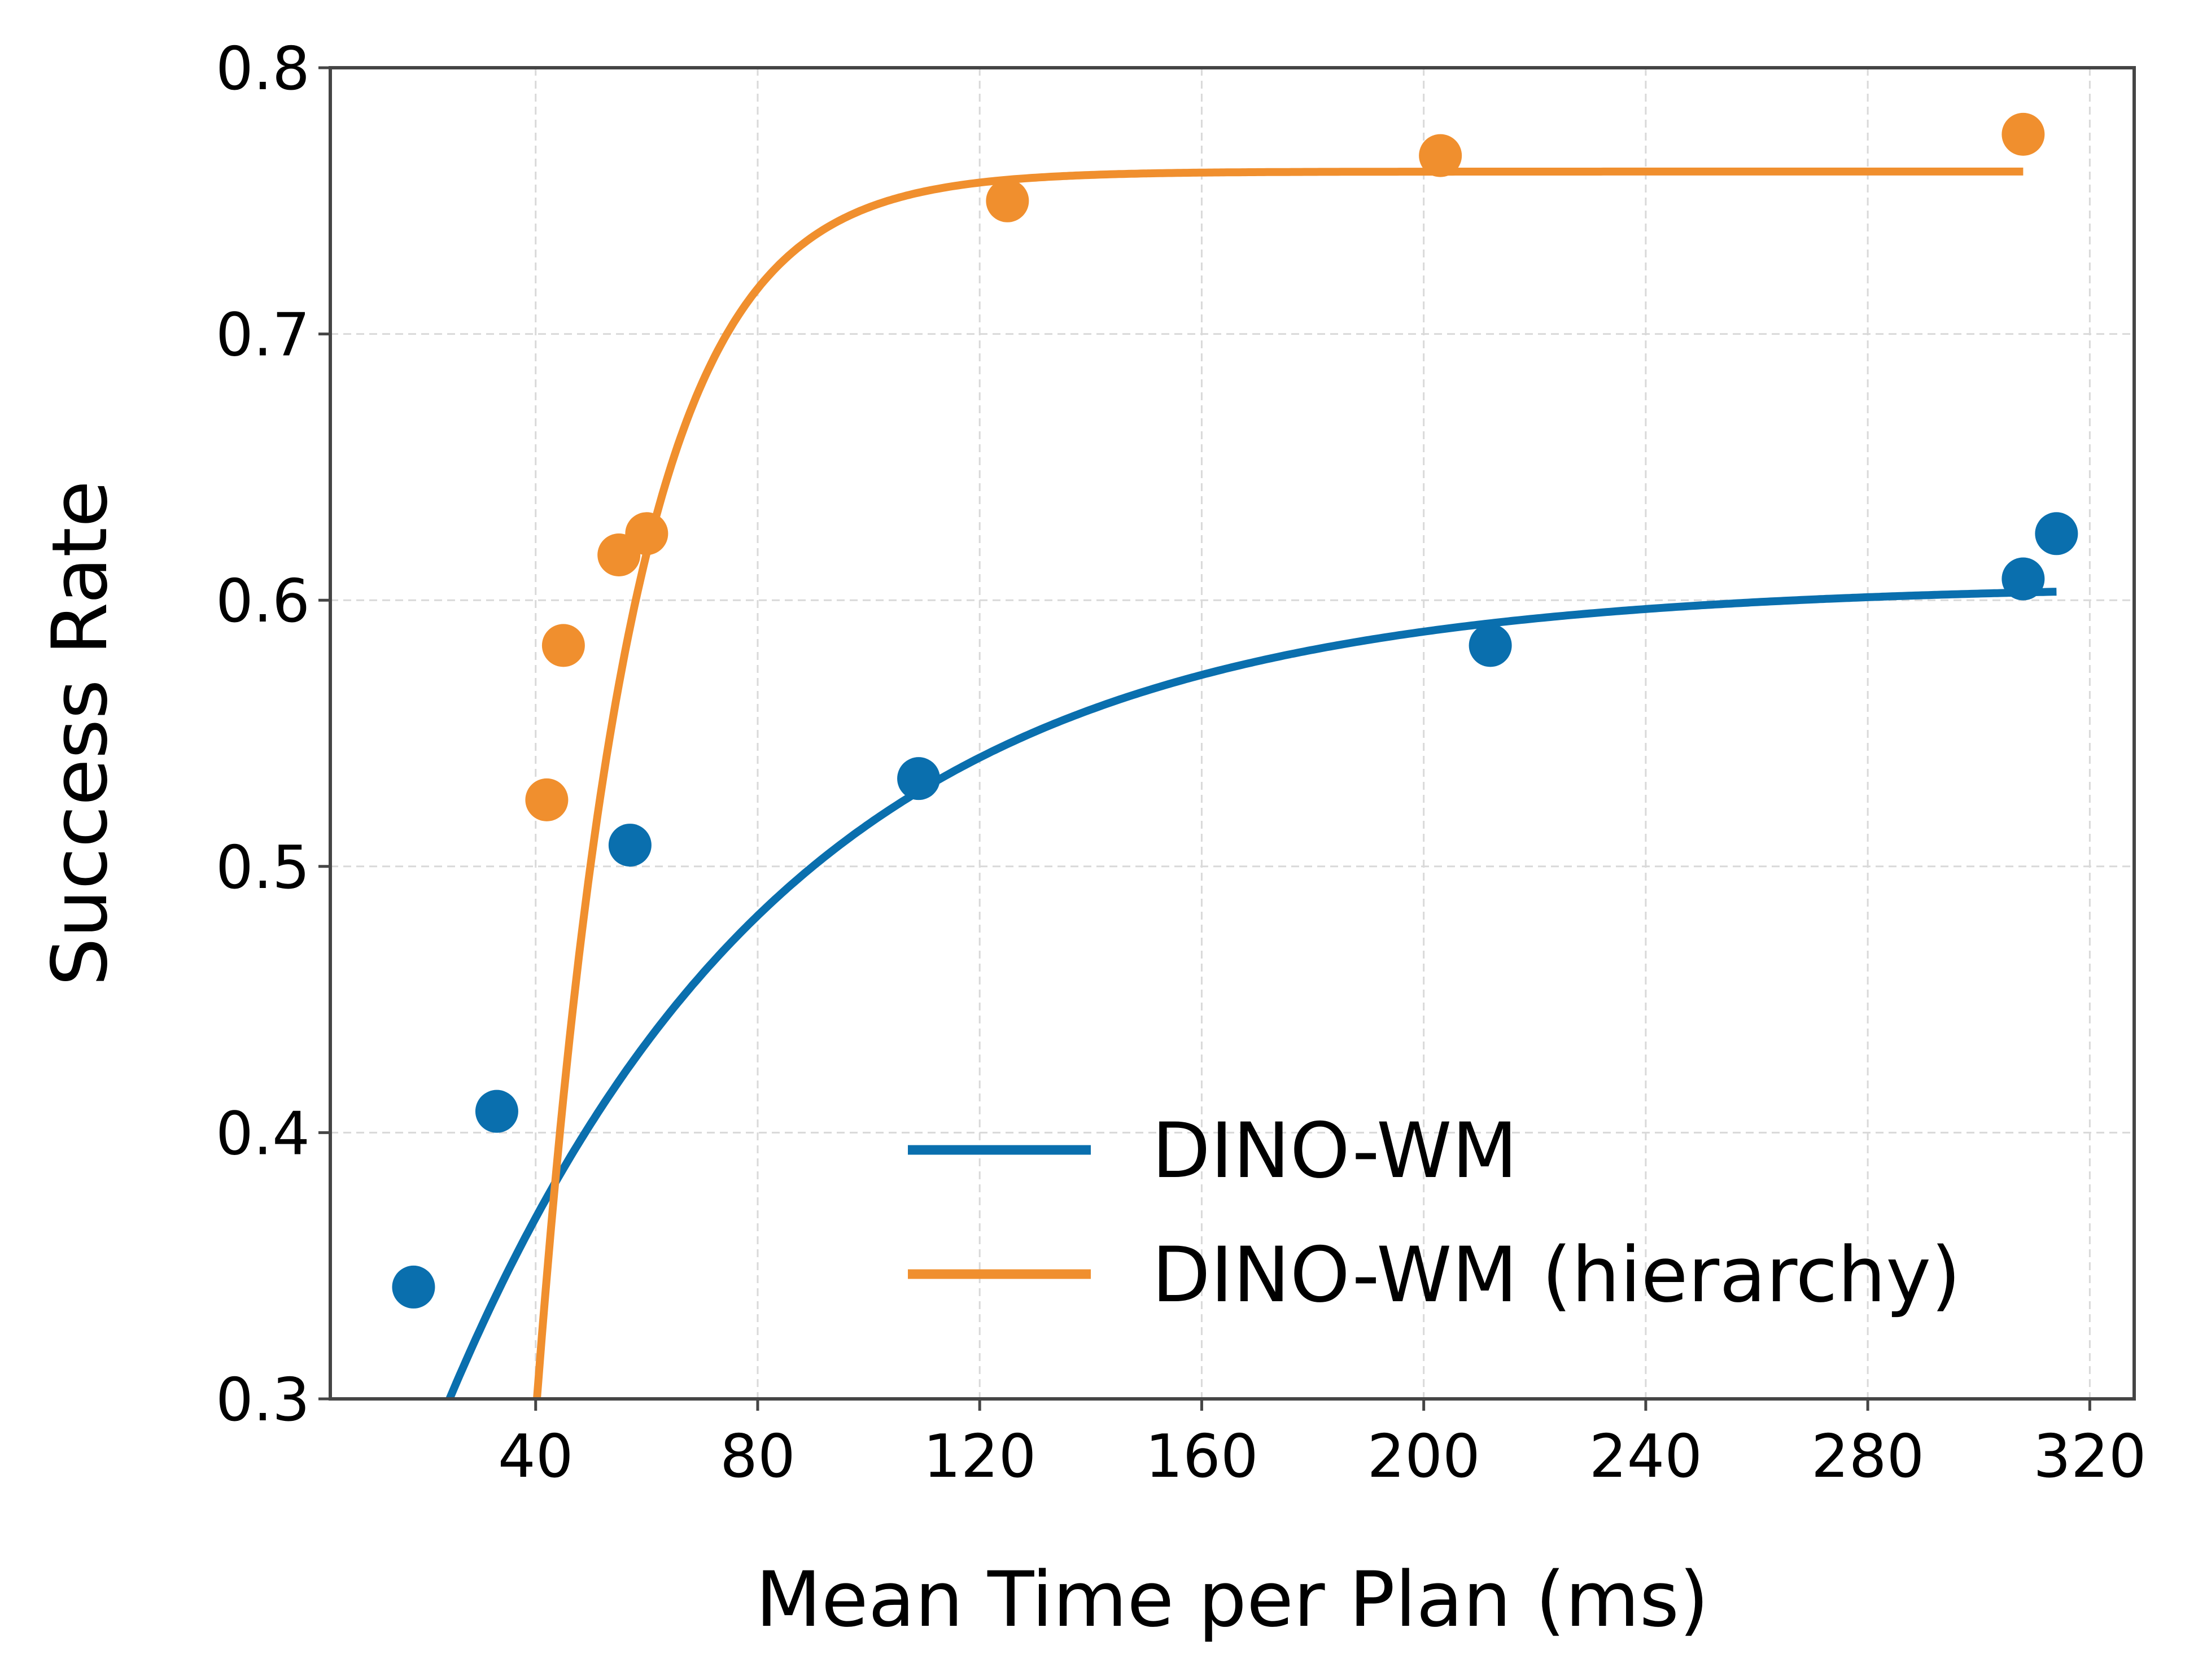 This screenshot has height=1680, width=2185. Describe the element at coordinates (1867, 1456) in the screenshot. I see `x-tick-label: 280` at that location.